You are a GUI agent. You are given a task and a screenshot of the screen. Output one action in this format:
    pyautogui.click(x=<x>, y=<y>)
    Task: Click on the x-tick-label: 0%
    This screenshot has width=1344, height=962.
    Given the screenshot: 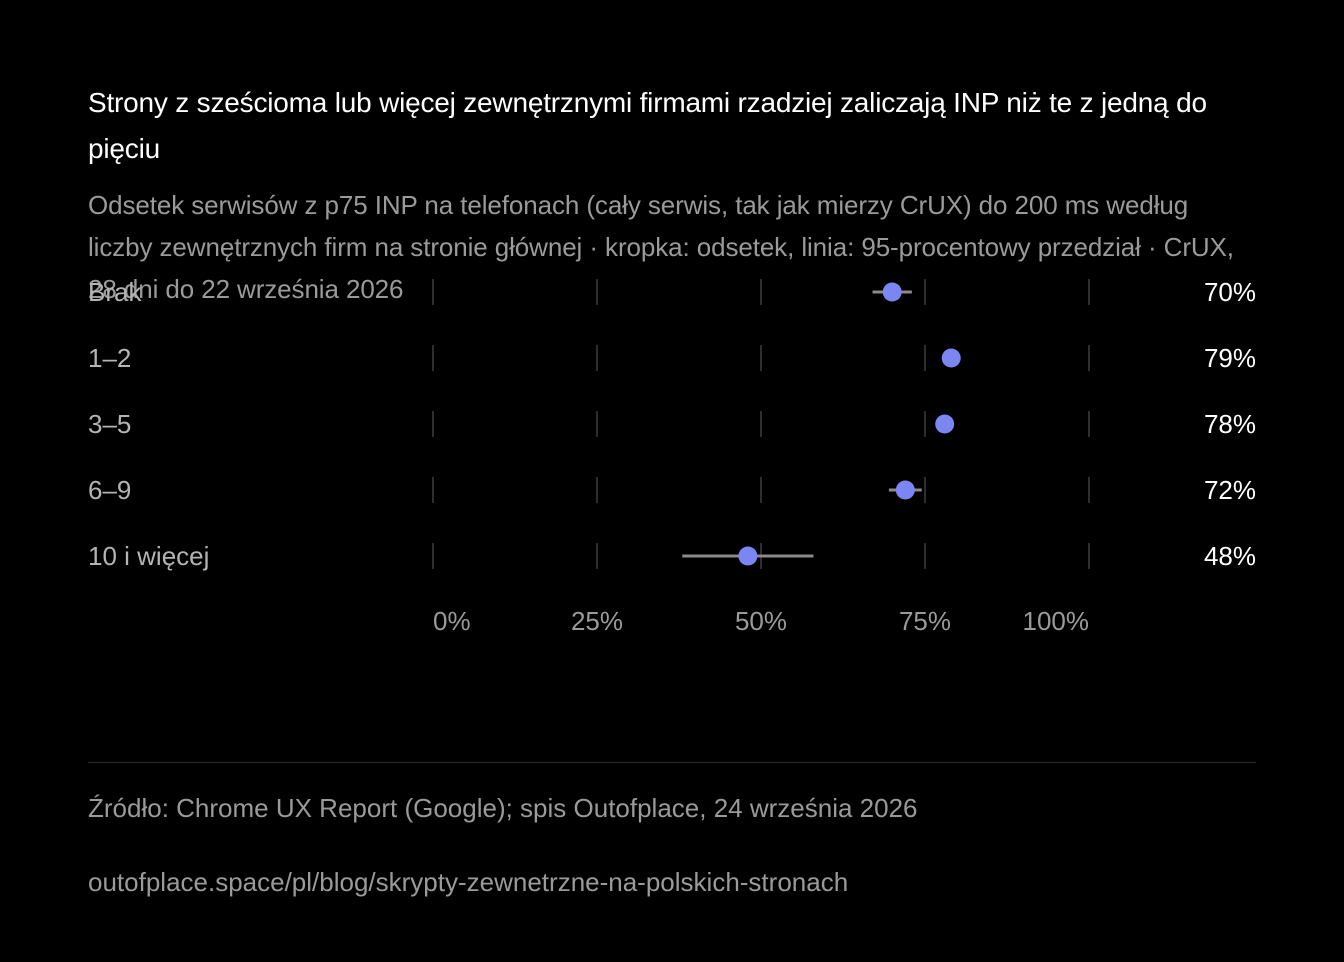 What is the action you would take?
    pyautogui.click(x=452, y=621)
    